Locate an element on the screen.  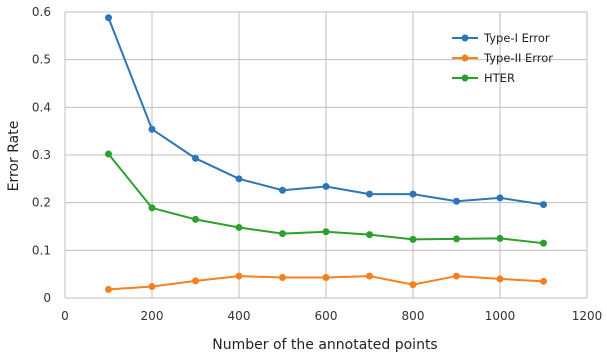
x-axis-title: Number of the annotated points is located at coordinates (324, 345).